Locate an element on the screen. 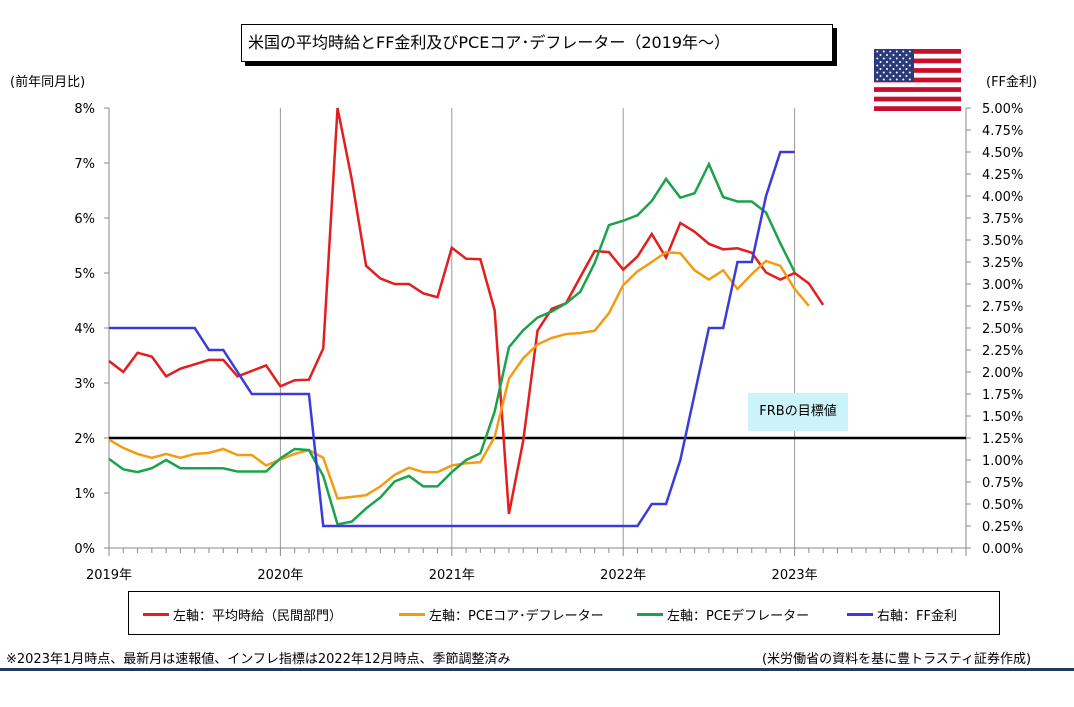  right-tick-label: 1.25% is located at coordinates (1002, 439).